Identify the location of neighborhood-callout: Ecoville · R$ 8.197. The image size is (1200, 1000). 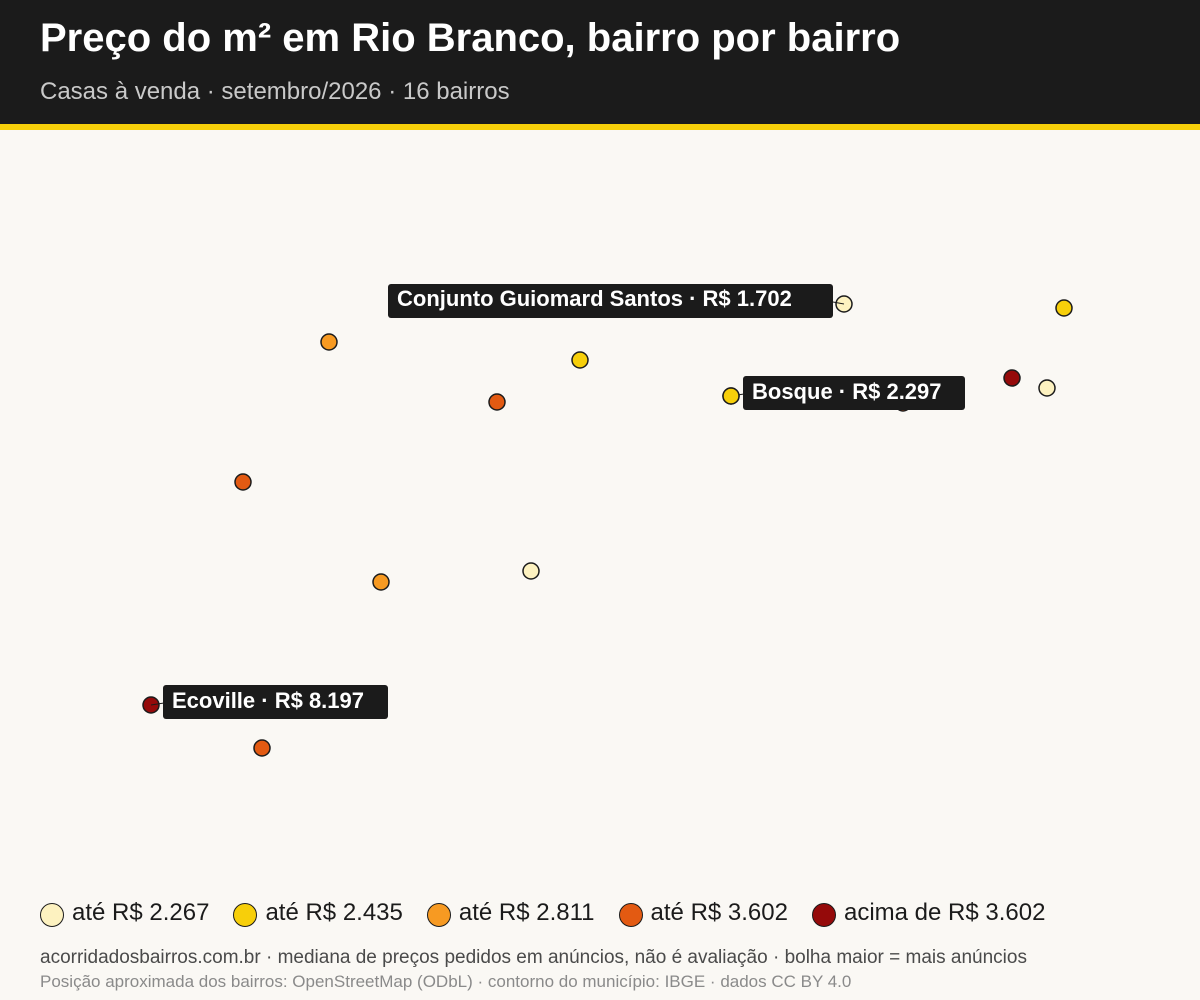
(269, 702).